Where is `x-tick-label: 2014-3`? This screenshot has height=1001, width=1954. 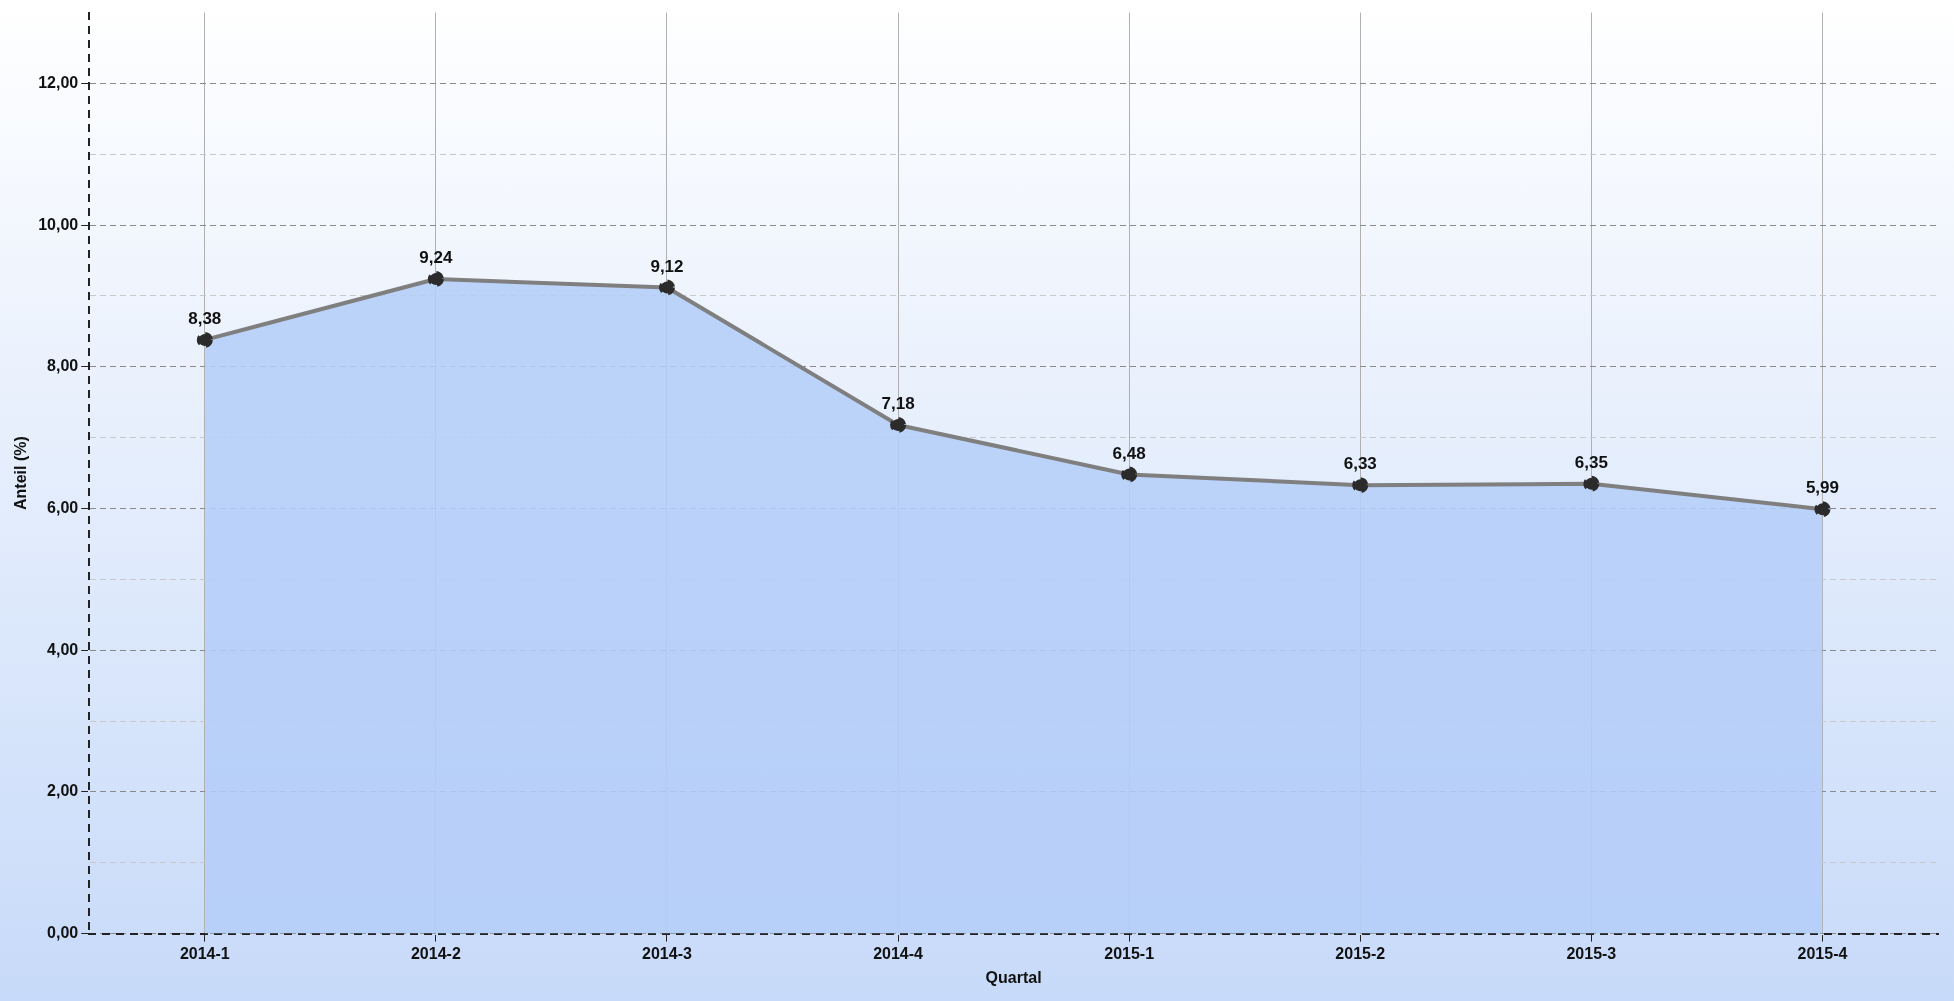
x-tick-label: 2014-3 is located at coordinates (667, 953).